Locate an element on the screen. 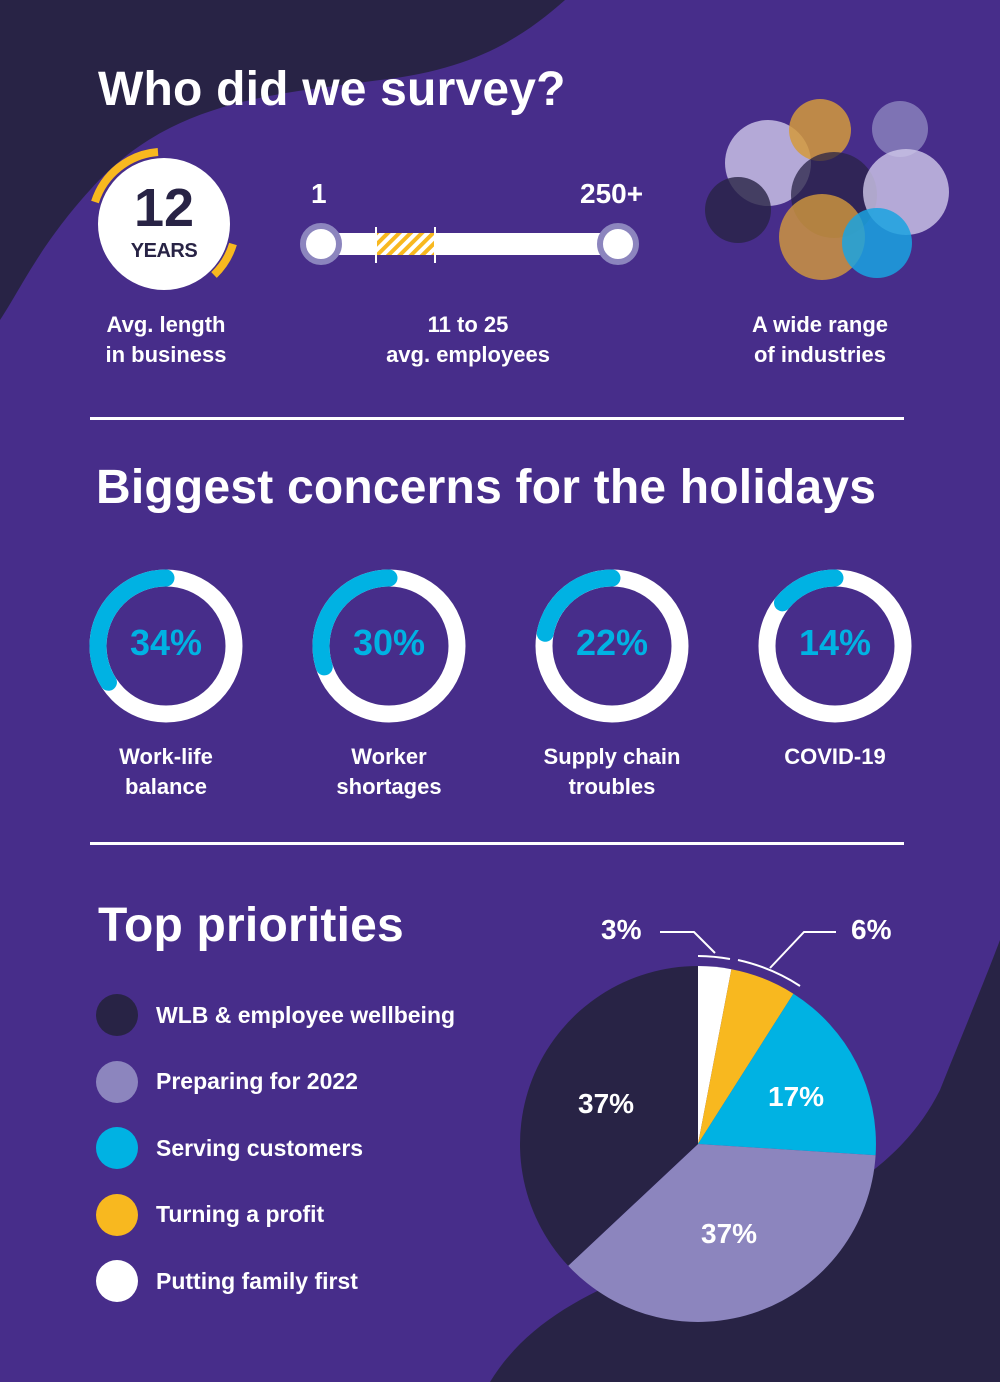  legend-item-customers: Serving customers is located at coordinates (275, 1148).